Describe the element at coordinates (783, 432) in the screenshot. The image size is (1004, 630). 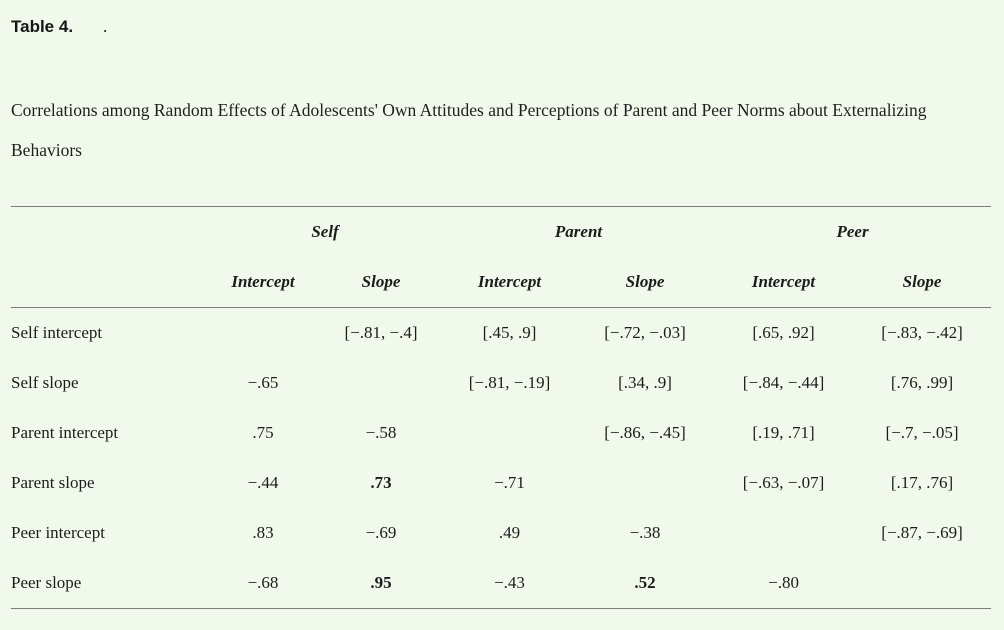
I see `correlation-cell: [.19, .71]` at that location.